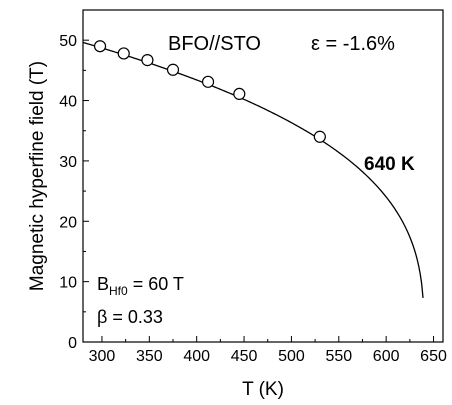 The width and height of the screenshot is (452, 405). I want to click on data-points, so click(209, 91).